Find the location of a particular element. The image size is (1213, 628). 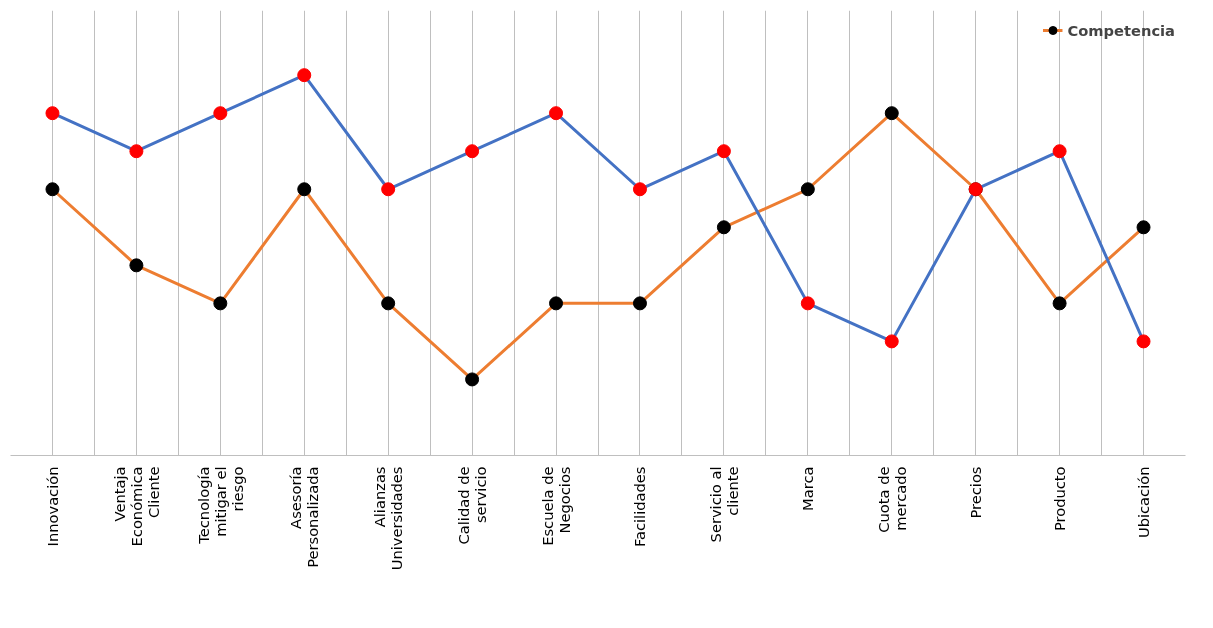

legend-label: Competencia is located at coordinates (1121, 30).